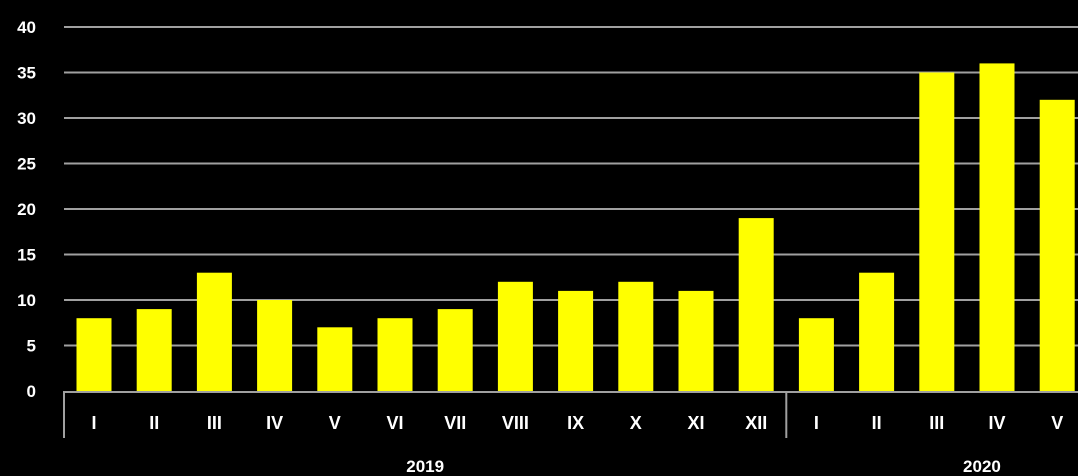  What do you see at coordinates (515, 423) in the screenshot?
I see `x-tick-label: VIII` at bounding box center [515, 423].